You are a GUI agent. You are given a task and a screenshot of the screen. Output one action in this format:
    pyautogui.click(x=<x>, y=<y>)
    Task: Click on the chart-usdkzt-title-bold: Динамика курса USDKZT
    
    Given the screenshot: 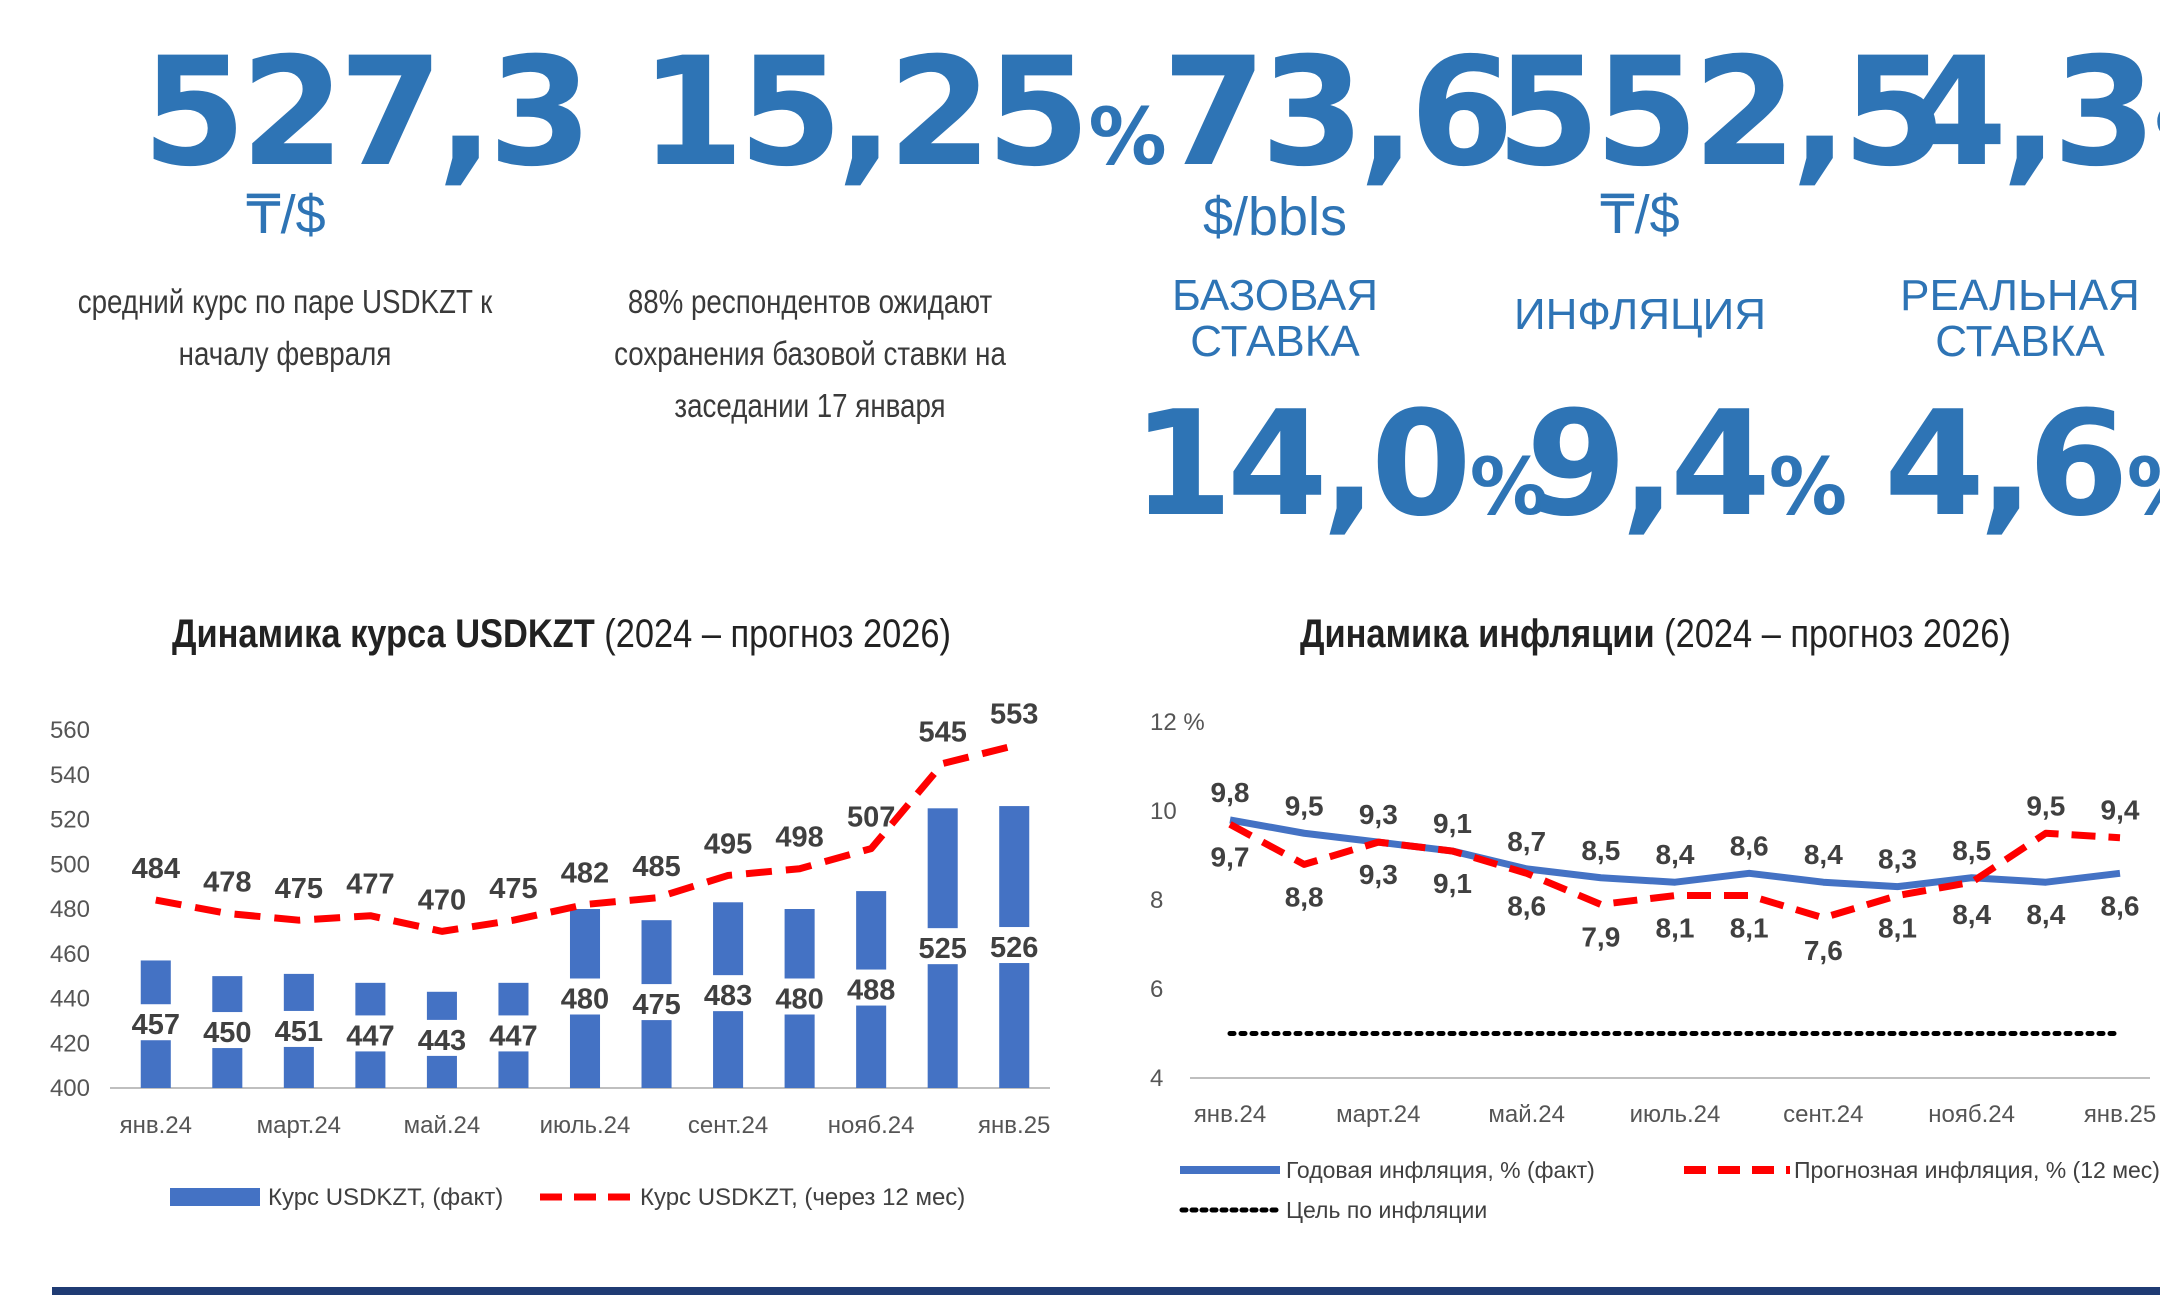 What is the action you would take?
    pyautogui.click(x=383, y=634)
    